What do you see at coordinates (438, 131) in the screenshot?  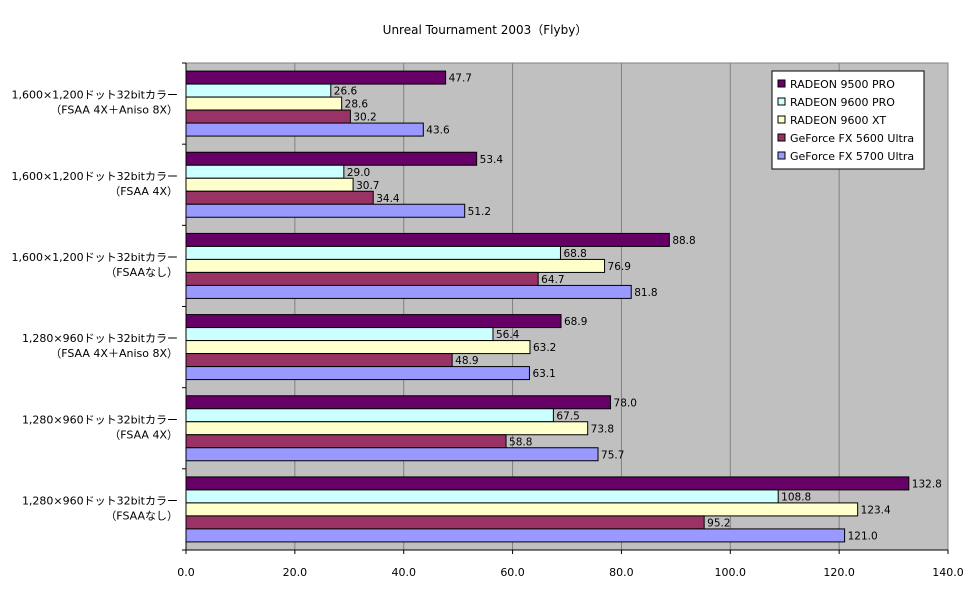 I see `bar-value-label: 43.6` at bounding box center [438, 131].